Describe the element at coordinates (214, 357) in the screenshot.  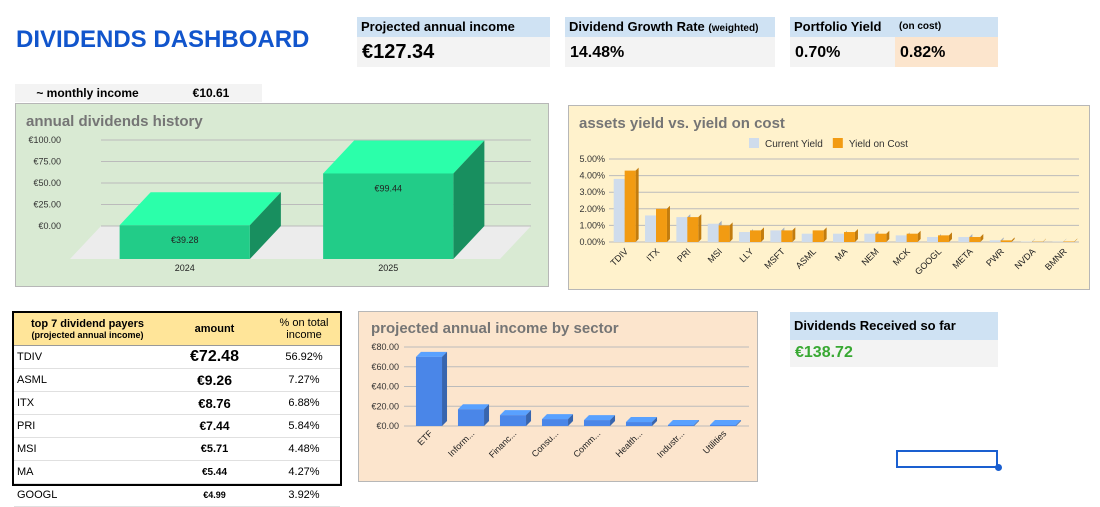
I see `table-cell: €72.48` at that location.